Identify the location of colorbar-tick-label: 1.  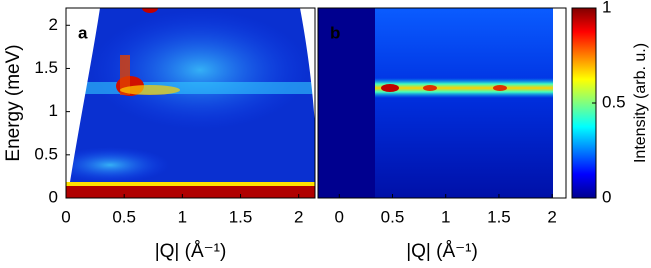
(606, 8).